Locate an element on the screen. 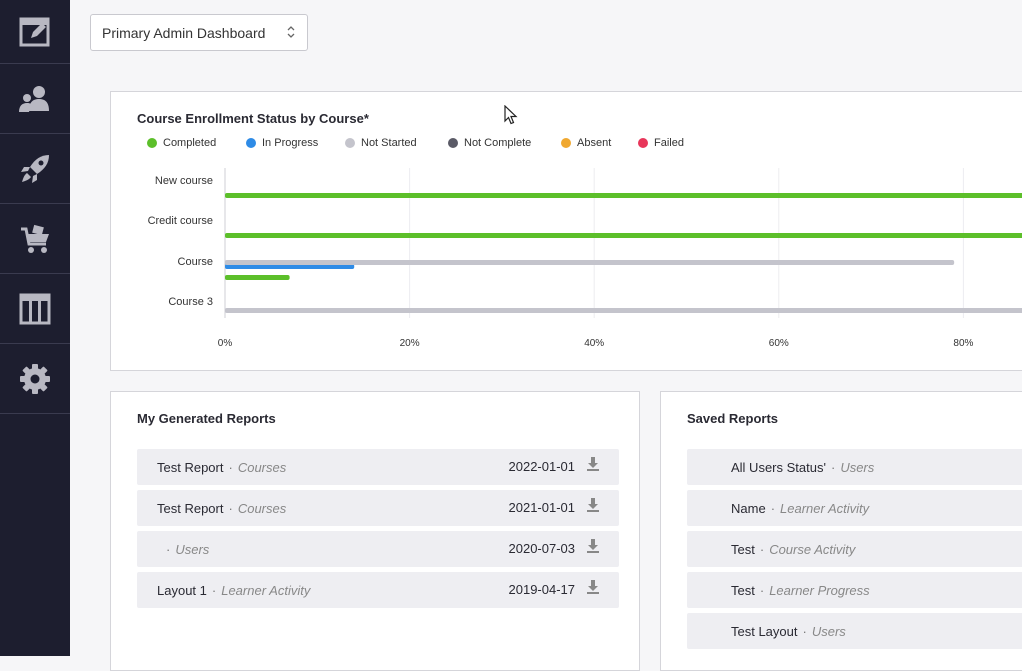 This screenshot has height=671, width=1022. report-date: 2021-01-01 is located at coordinates (542, 507).